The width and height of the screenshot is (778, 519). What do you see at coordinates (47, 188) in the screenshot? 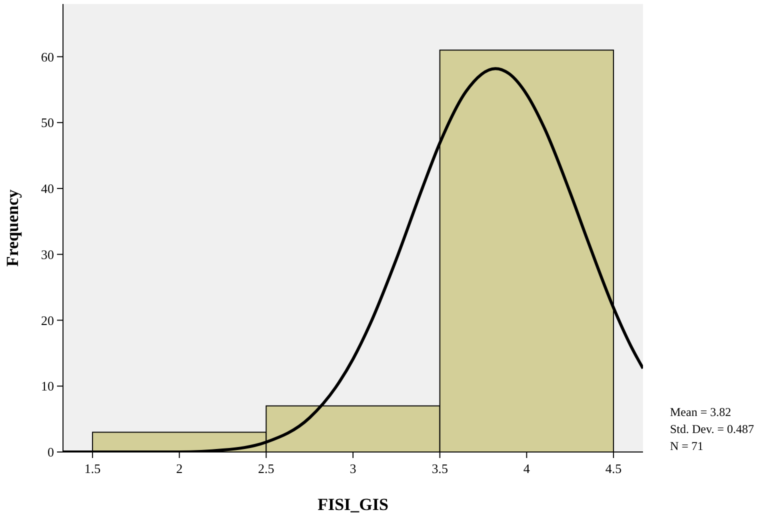
I see `y-tick-label: 40` at bounding box center [47, 188].